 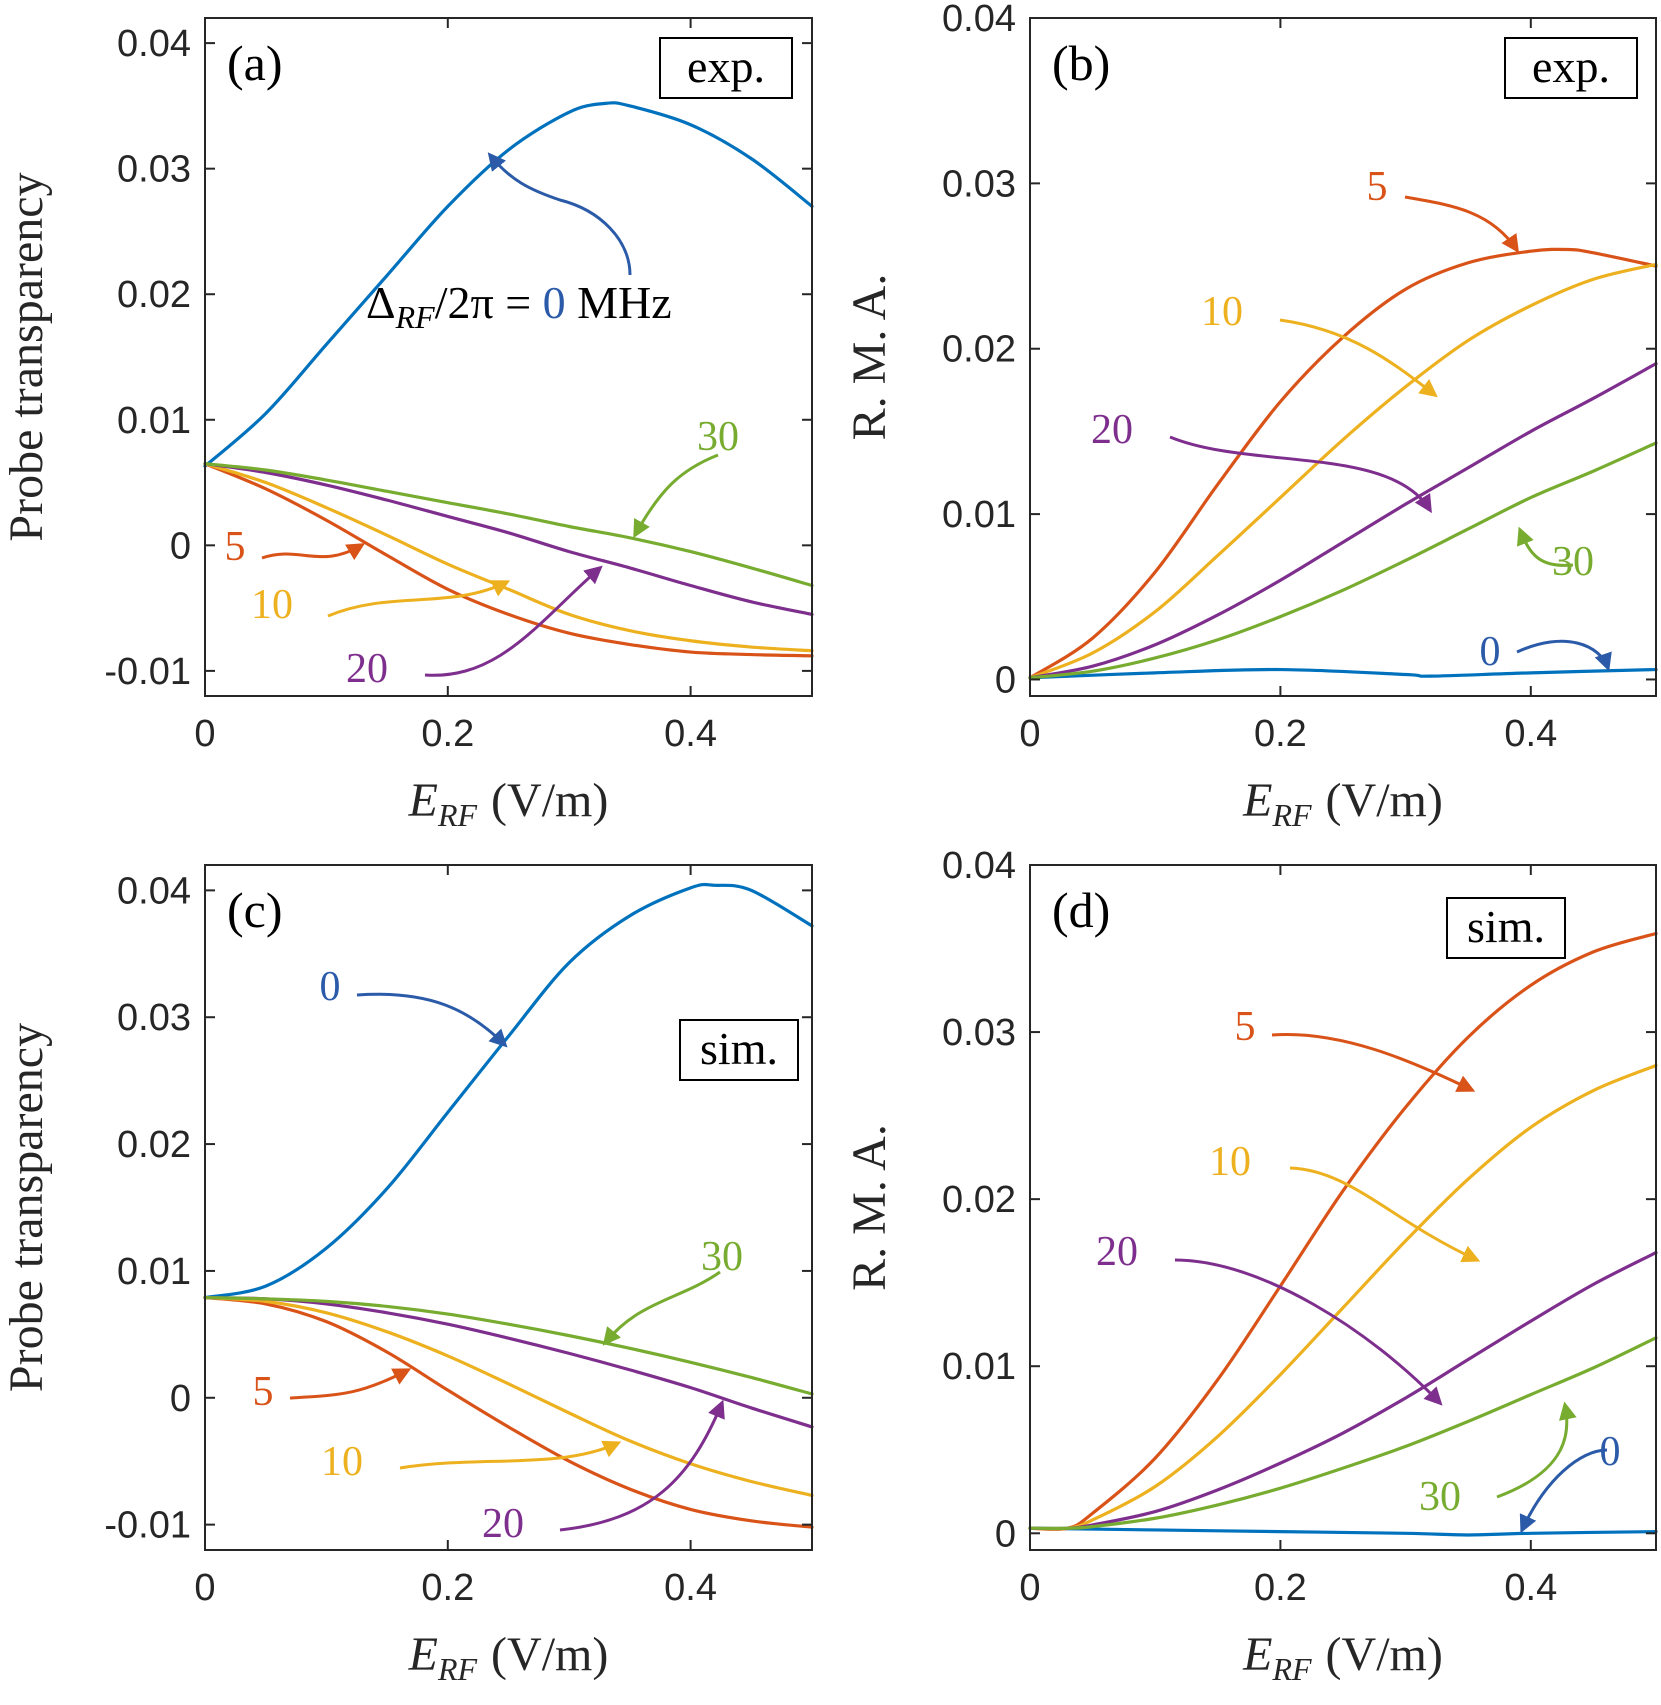 I want to click on detuning-part: Δ, so click(x=381, y=302).